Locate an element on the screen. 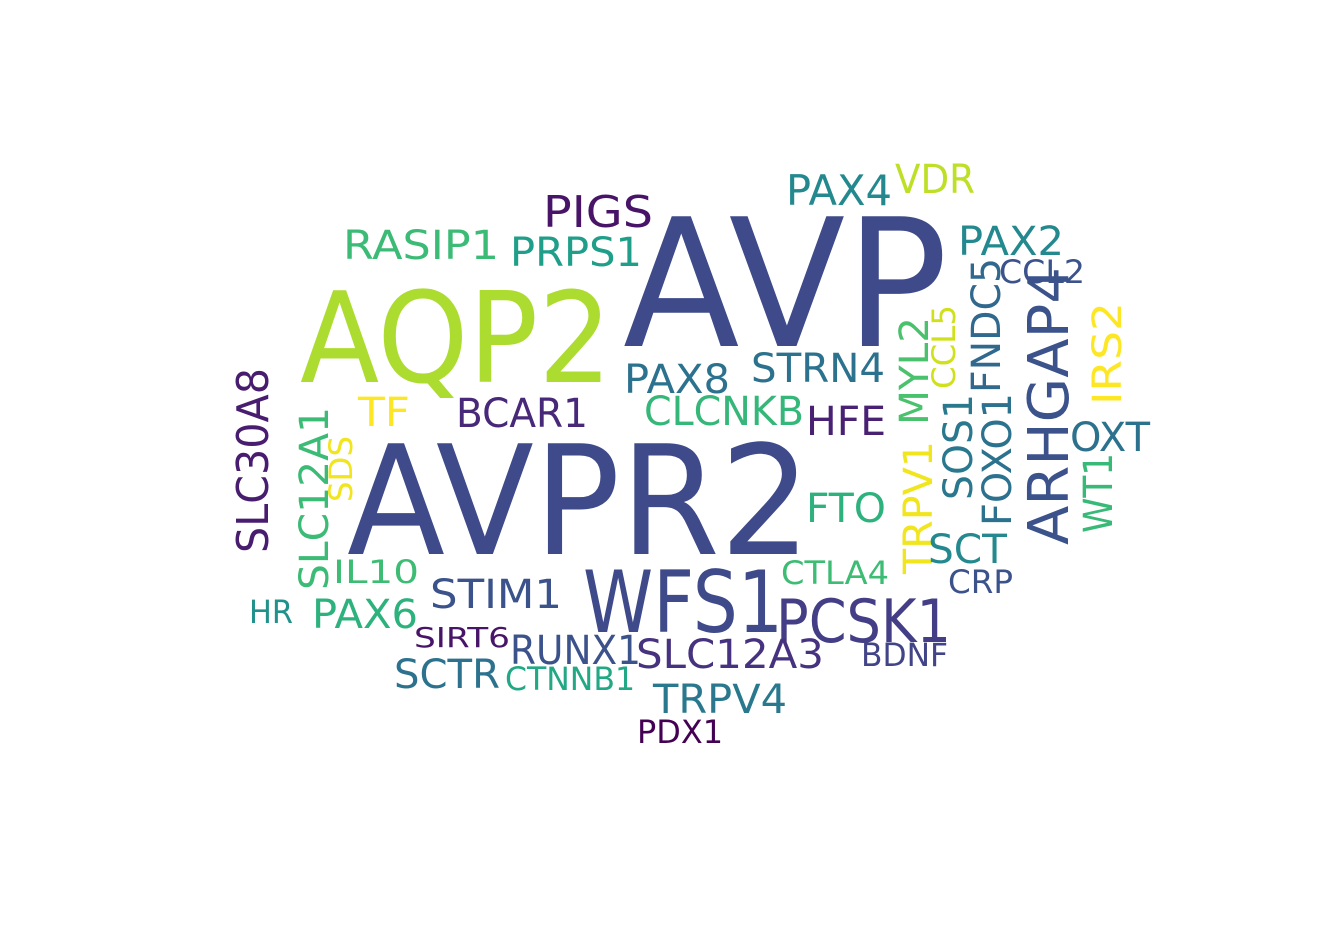 This screenshot has width=1334, height=945. word-vdr: VDR is located at coordinates (935, 180).